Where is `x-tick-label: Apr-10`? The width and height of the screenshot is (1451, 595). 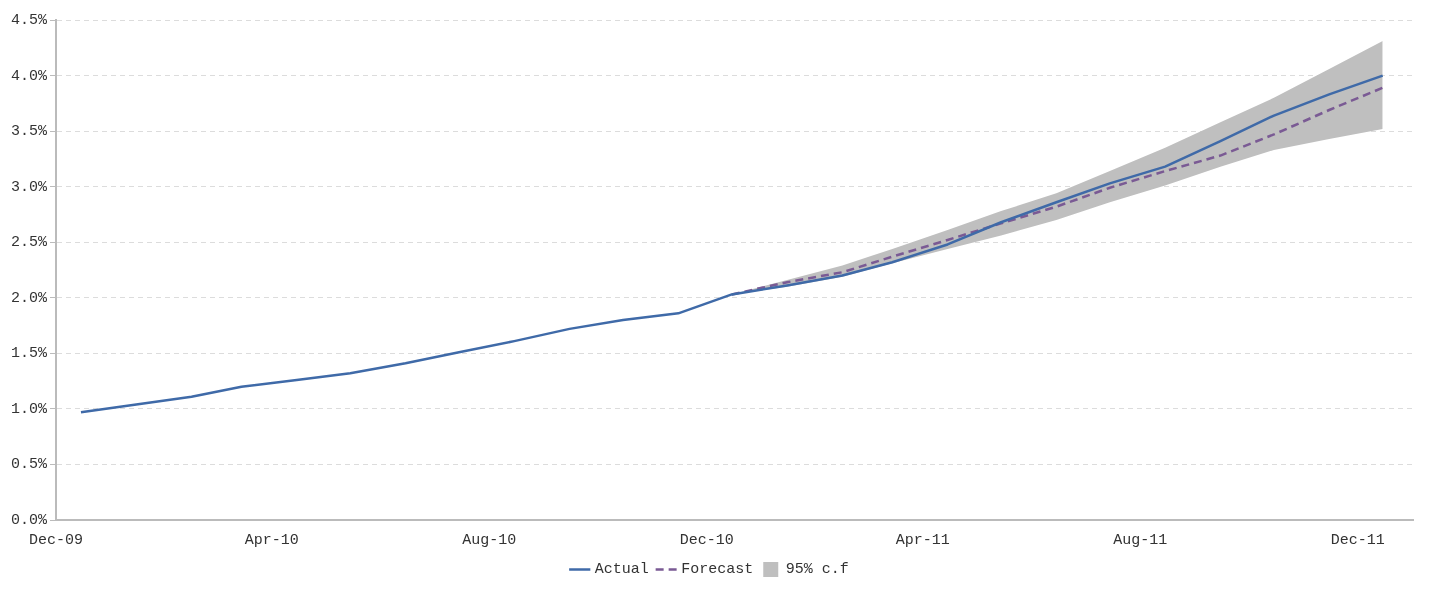
x-tick-label: Apr-10 is located at coordinates (271, 540).